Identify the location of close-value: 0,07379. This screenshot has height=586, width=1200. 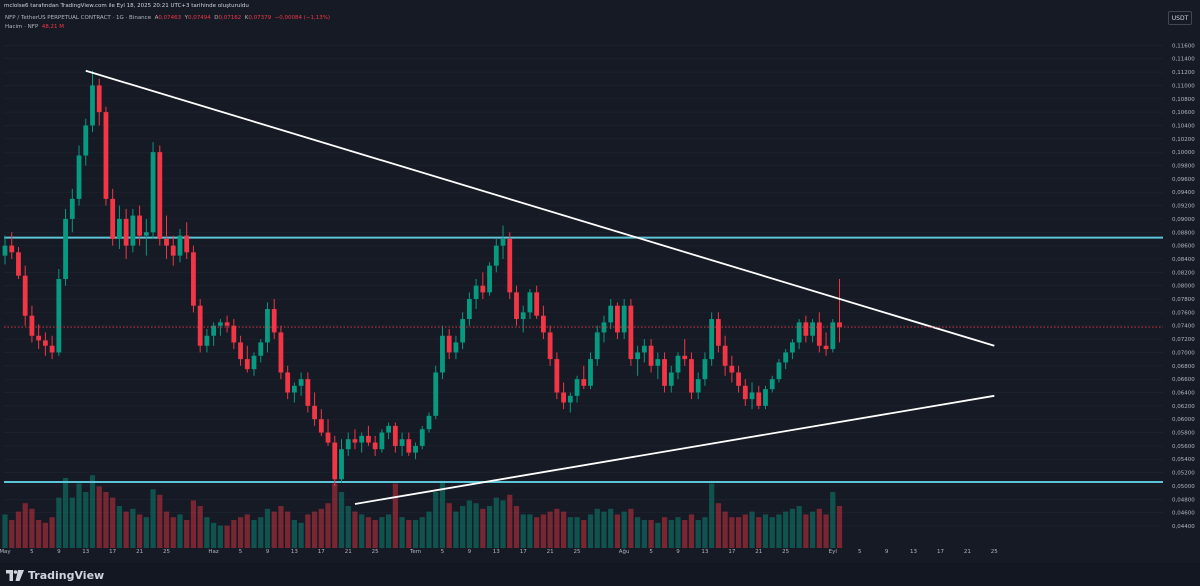
(260, 18).